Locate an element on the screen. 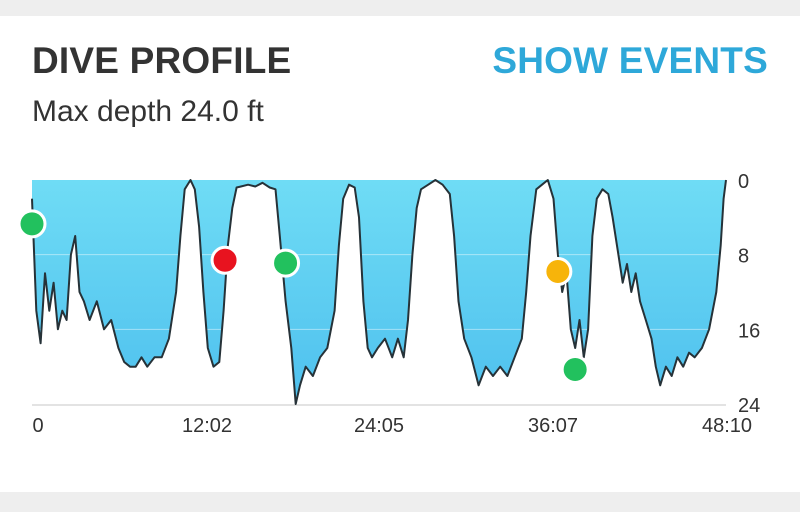  x-tick-label: 36:07 is located at coordinates (553, 426).